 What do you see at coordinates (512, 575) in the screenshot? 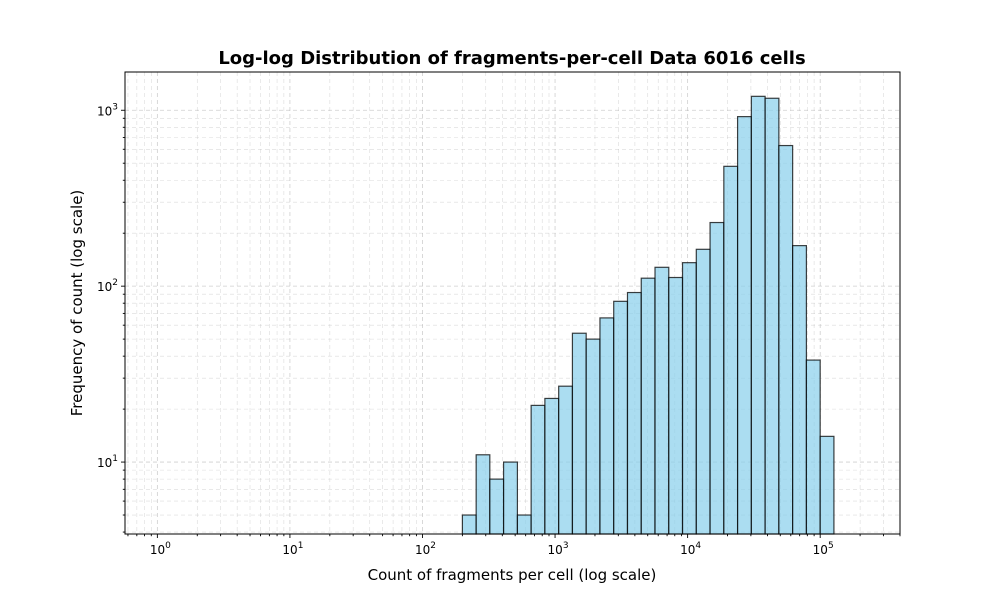
I see `x-axis-label: Count of fragments per cell (log scale)` at bounding box center [512, 575].